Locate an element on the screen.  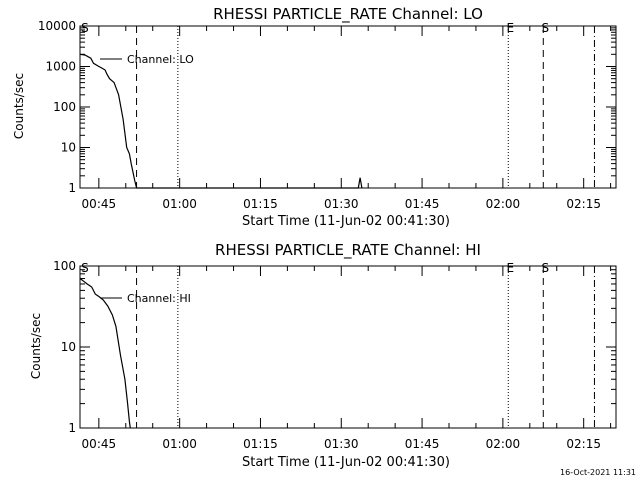
x-tick-label-hi: 01:30 is located at coordinates (341, 444).